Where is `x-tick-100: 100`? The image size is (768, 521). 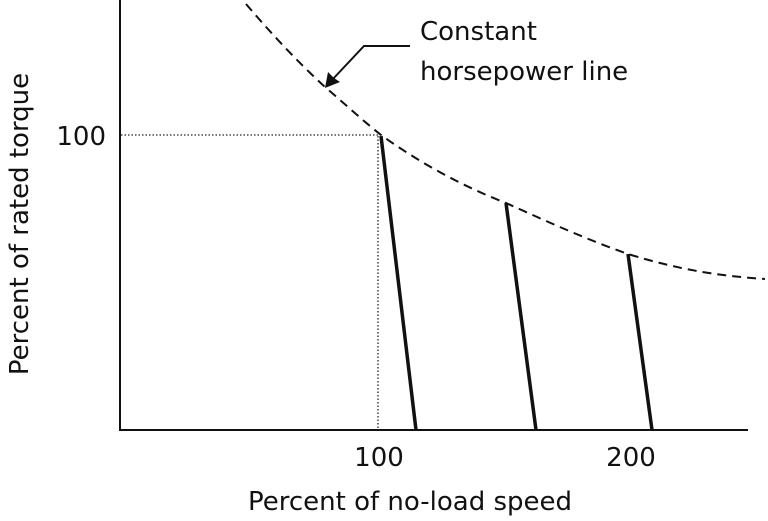
x-tick-100: 100 is located at coordinates (379, 458).